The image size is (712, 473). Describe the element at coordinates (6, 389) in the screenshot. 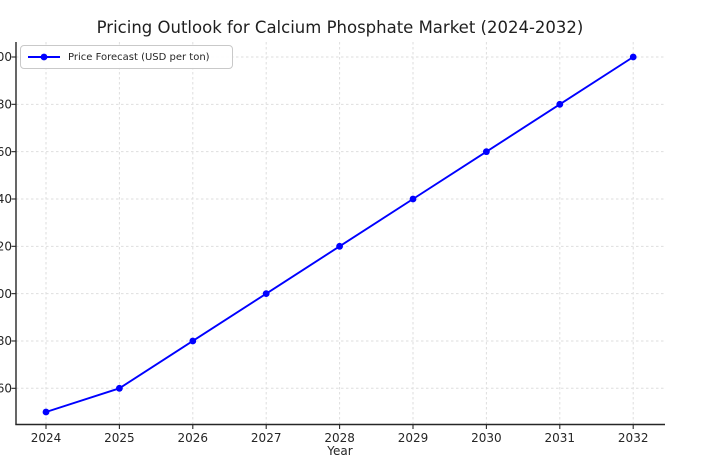

I see `y-tick-label: 160` at that location.